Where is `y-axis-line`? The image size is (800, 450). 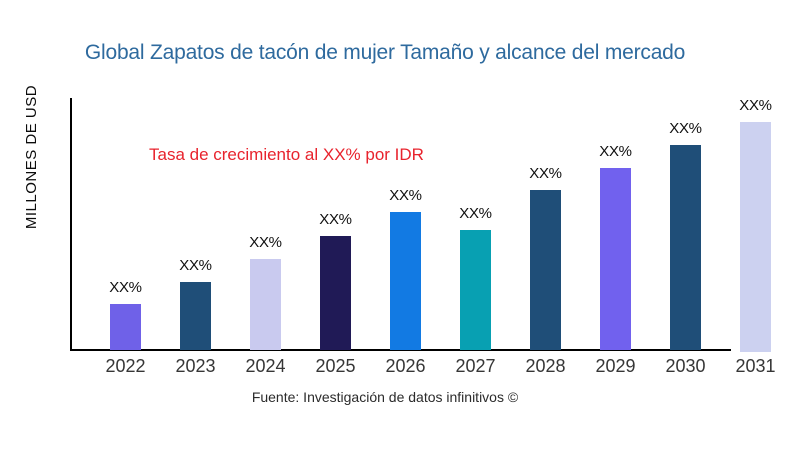
y-axis-line is located at coordinates (71, 224).